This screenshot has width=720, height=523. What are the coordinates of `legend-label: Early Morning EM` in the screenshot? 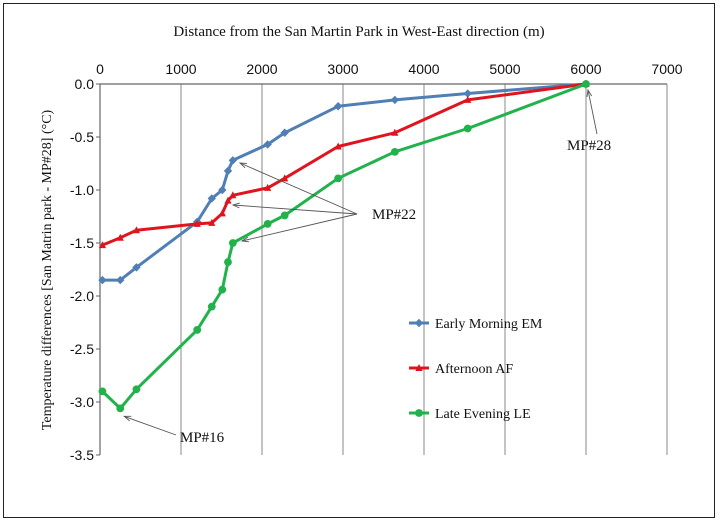 It's located at (489, 324).